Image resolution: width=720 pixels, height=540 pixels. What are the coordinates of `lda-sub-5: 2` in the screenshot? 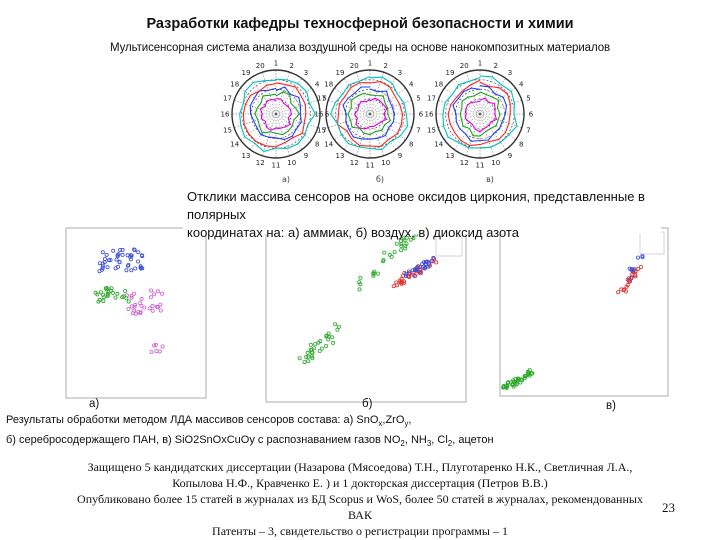 It's located at (450, 444).